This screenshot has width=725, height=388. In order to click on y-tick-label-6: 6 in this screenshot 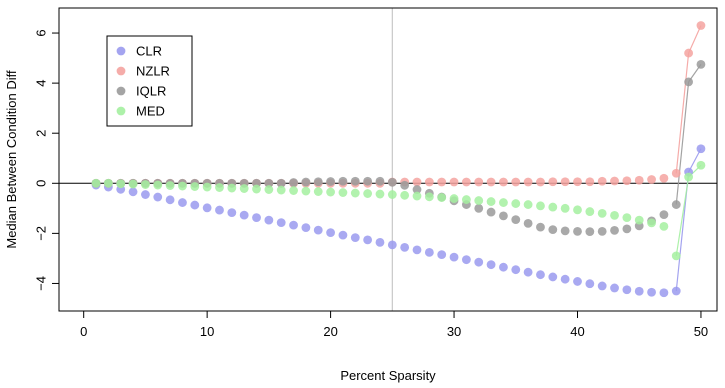, I will do `click(41, 32)`.